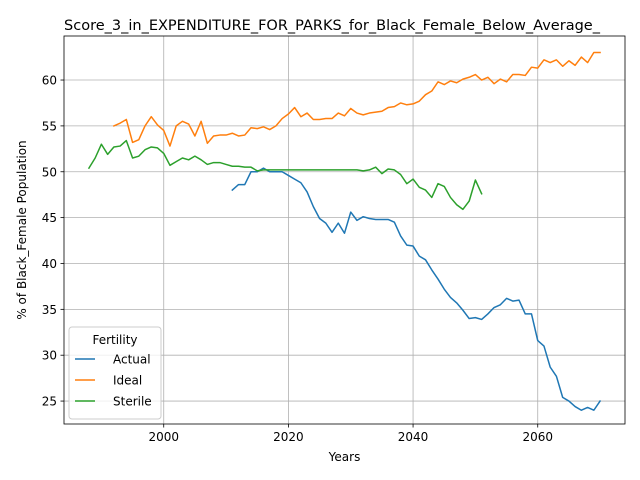 This screenshot has height=480, width=640. What do you see at coordinates (114, 340) in the screenshot?
I see `legend-title: Fertility` at bounding box center [114, 340].